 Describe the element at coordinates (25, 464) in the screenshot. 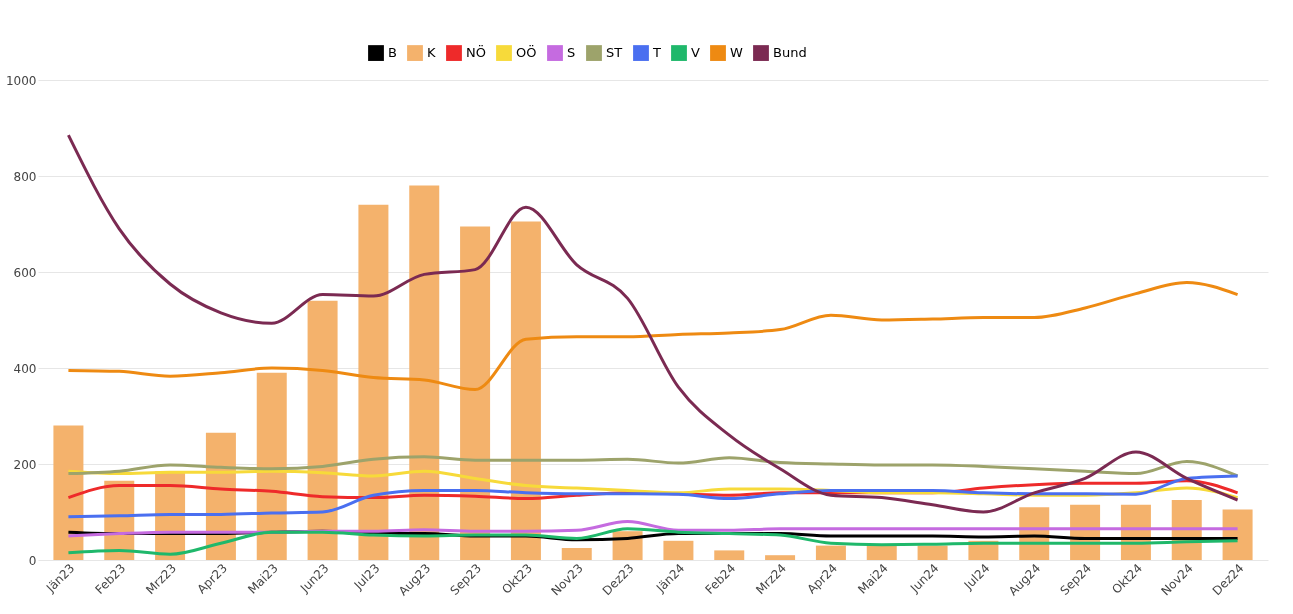

I see `y-tick-label: 200` at that location.